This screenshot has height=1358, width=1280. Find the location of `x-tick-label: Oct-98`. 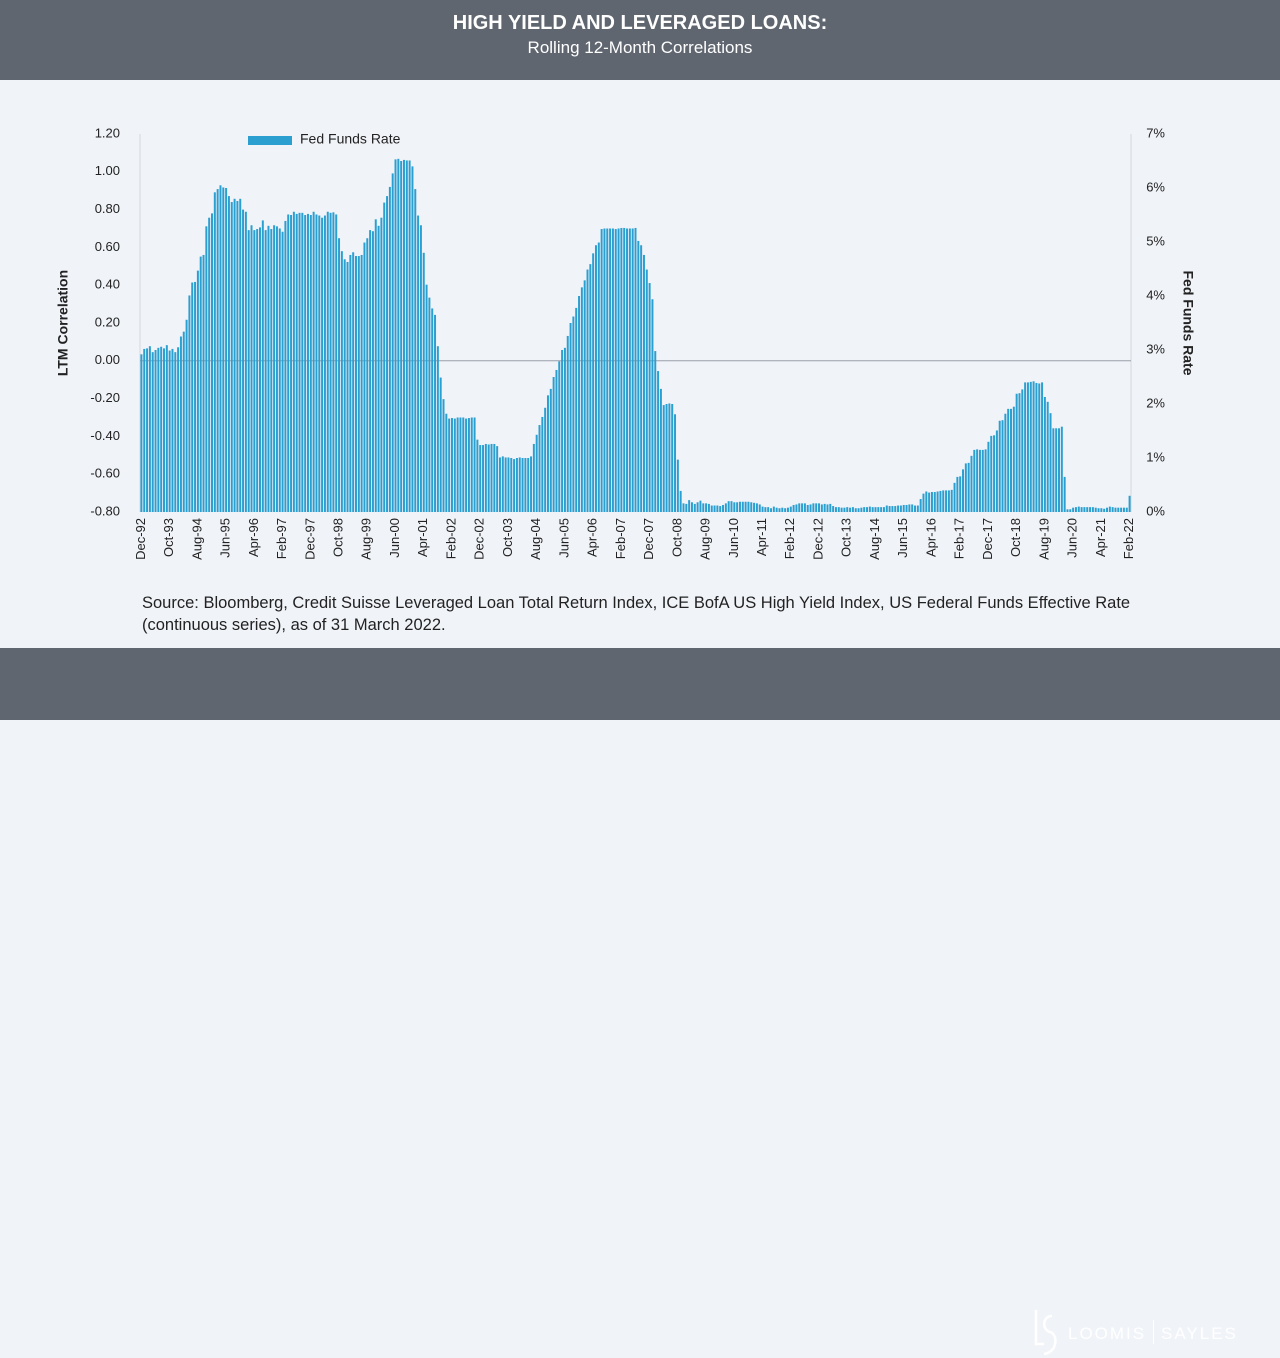

x-tick-label: Oct-98 is located at coordinates (337, 537).